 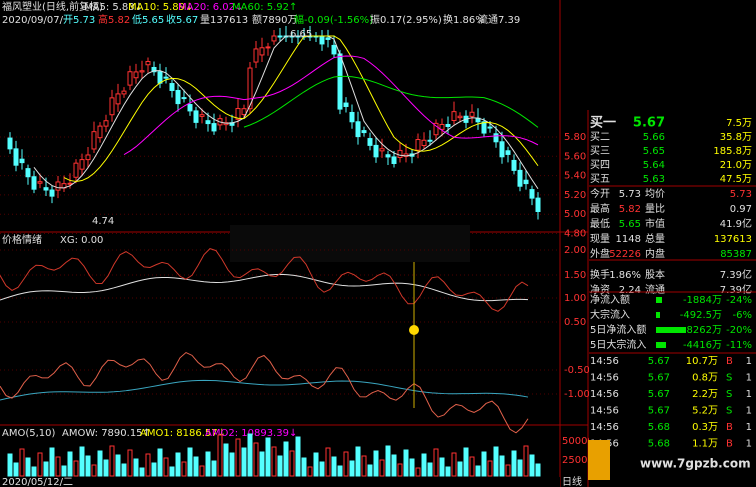 I want to click on label: 流通7.39, so click(x=499, y=19).